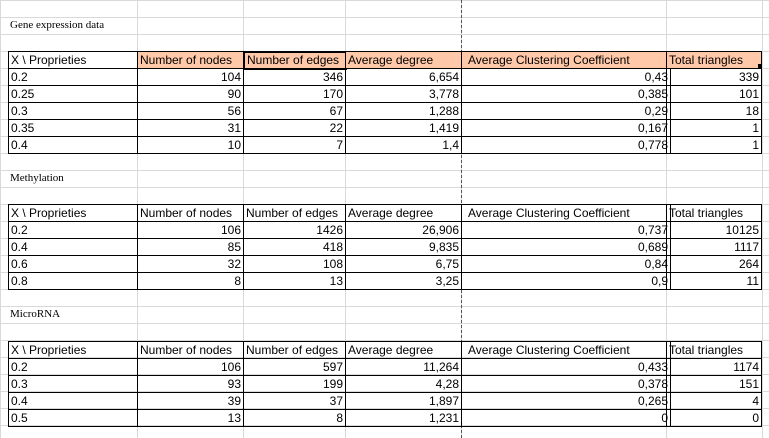 Image resolution: width=769 pixels, height=438 pixels. What do you see at coordinates (403, 401) in the screenshot?
I see `table-cell: 1,897` at bounding box center [403, 401].